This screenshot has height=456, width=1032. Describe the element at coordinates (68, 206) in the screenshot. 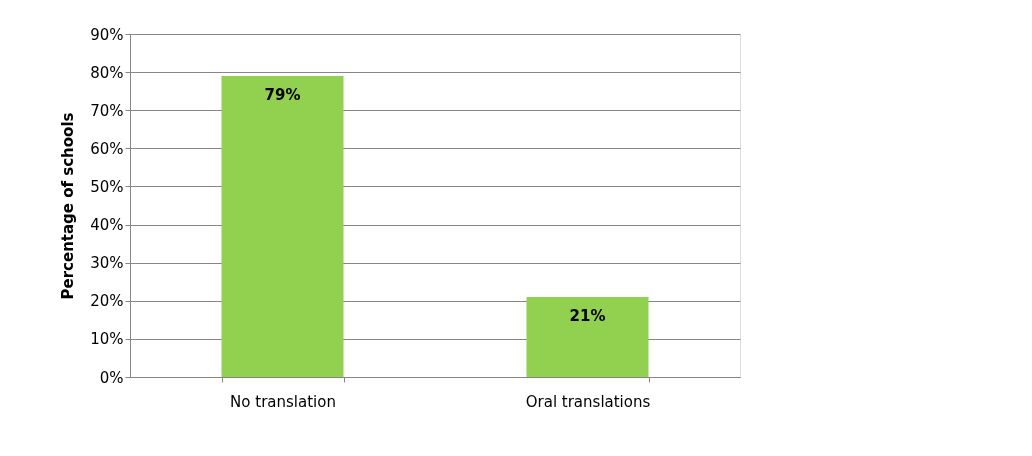

I see `y-axis-title: Percentage of schools` at that location.